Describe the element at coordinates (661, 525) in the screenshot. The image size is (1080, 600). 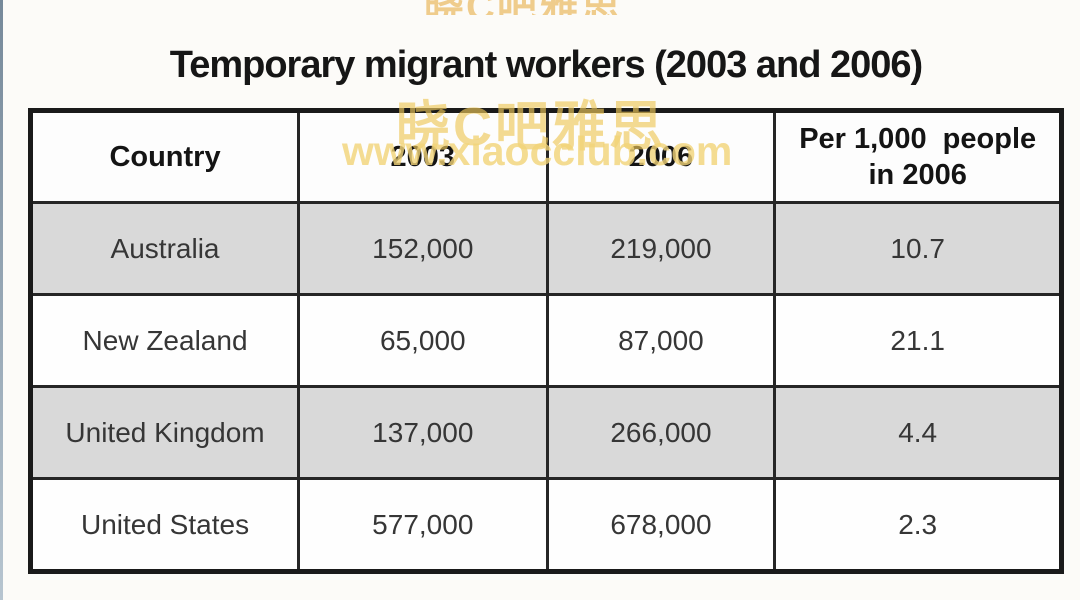
I see `cell-united-states-2006: 678,000` at that location.